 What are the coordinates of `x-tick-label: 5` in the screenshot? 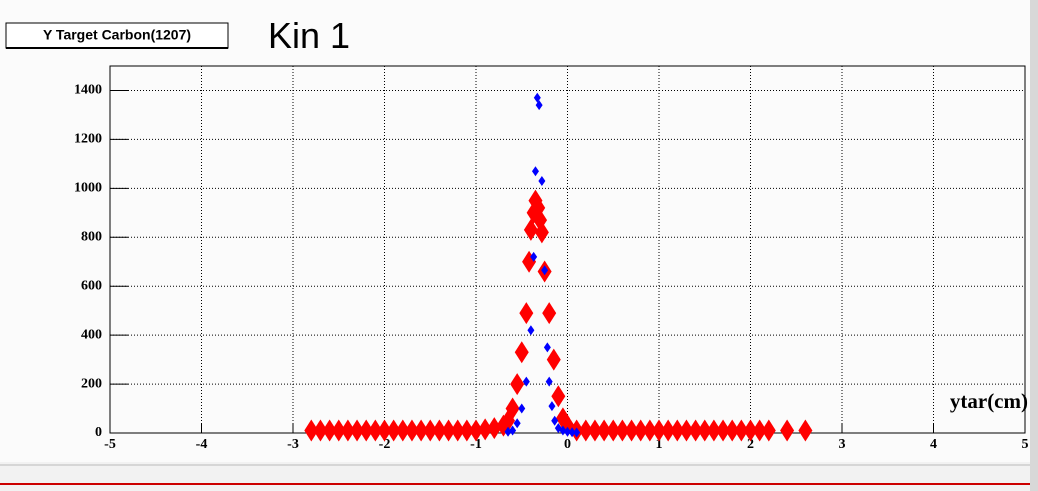 It's located at (1025, 444).